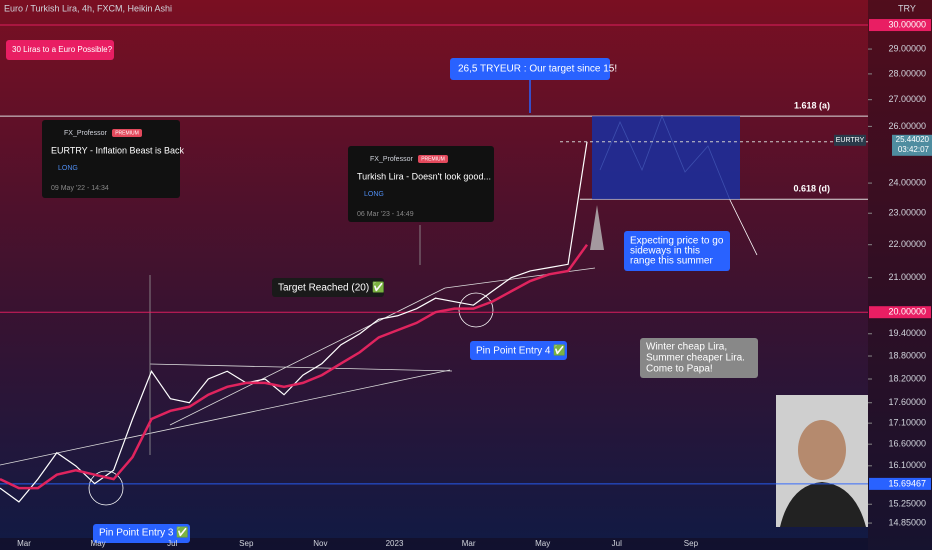  What do you see at coordinates (907, 277) in the screenshot?
I see `y-tick-label: 21.00000` at bounding box center [907, 277].